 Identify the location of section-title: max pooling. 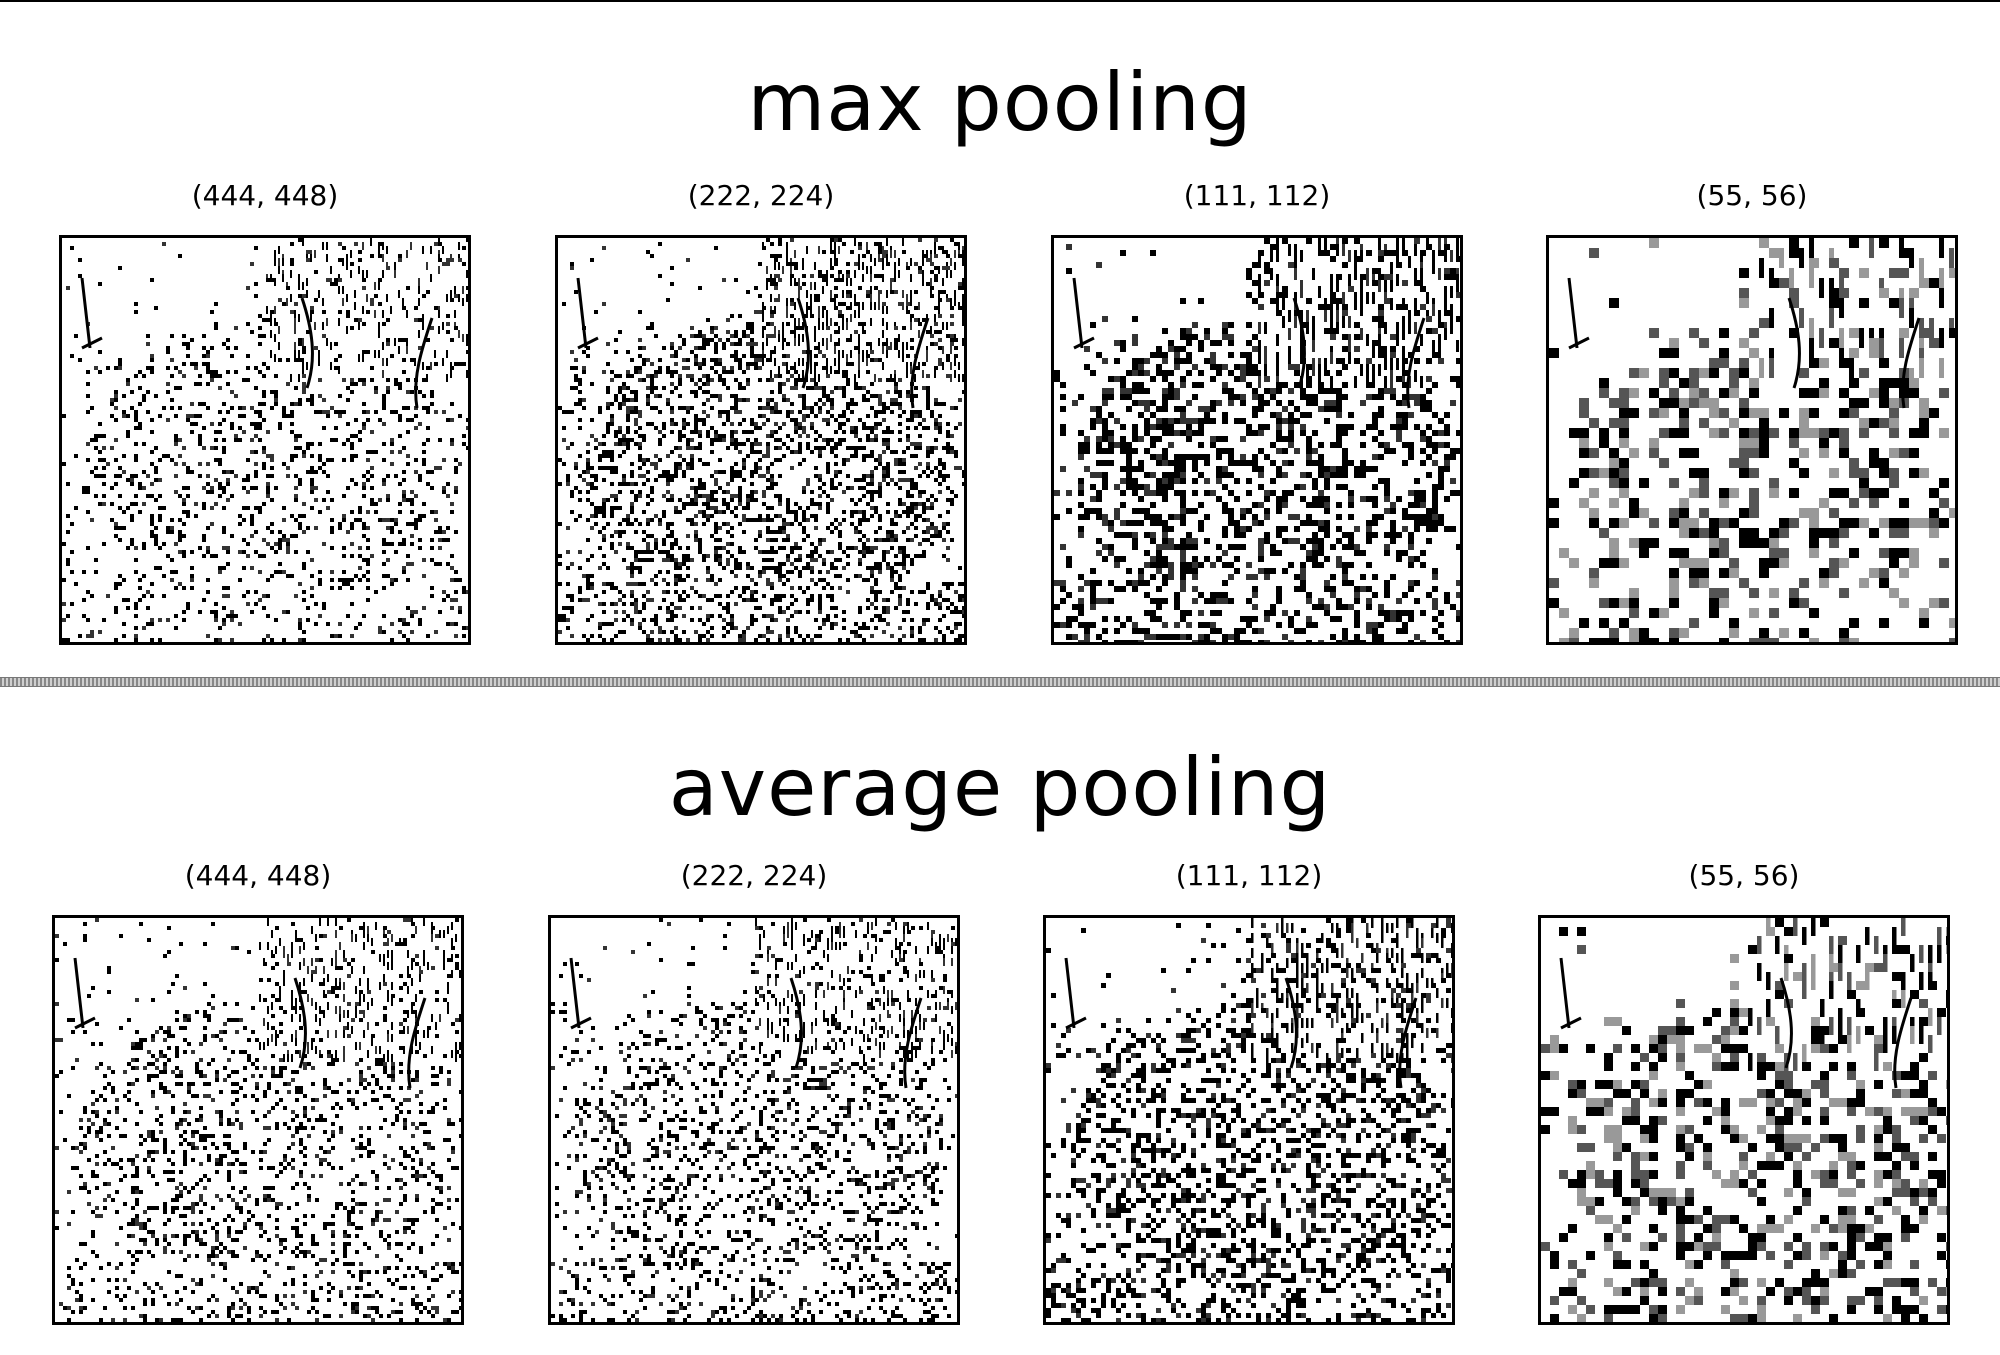
(1000, 102).